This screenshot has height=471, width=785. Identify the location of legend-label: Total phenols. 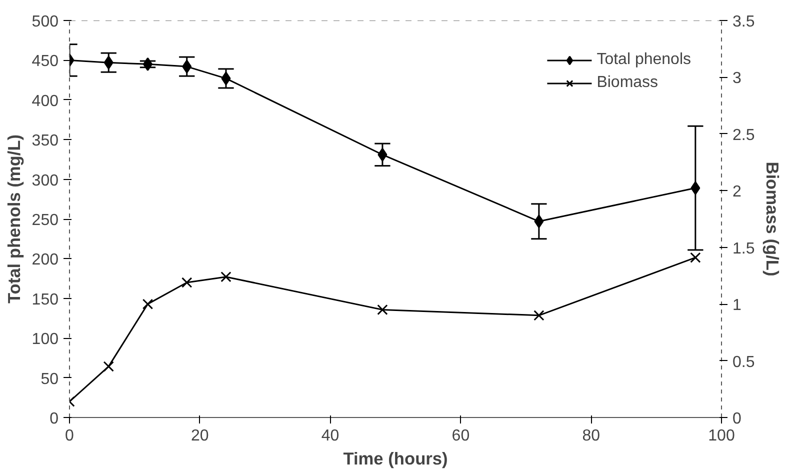
(643, 60).